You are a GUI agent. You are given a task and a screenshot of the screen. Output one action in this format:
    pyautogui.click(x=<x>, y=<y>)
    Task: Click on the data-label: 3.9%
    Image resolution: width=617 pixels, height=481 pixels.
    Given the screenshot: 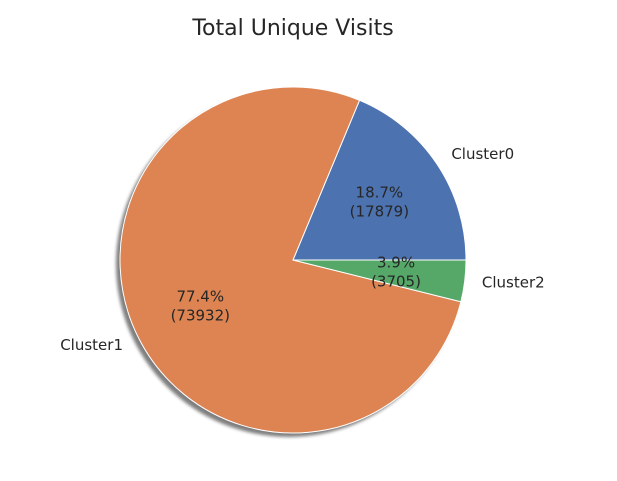 What is the action you would take?
    pyautogui.click(x=396, y=263)
    